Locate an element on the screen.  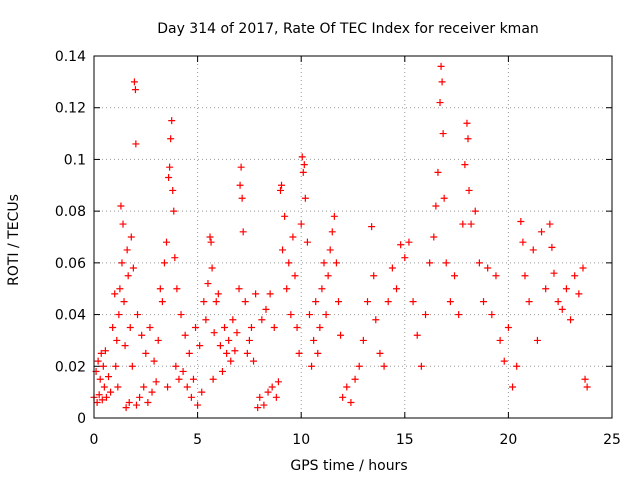
y-tick-label: 0.02 is located at coordinates (70, 367).